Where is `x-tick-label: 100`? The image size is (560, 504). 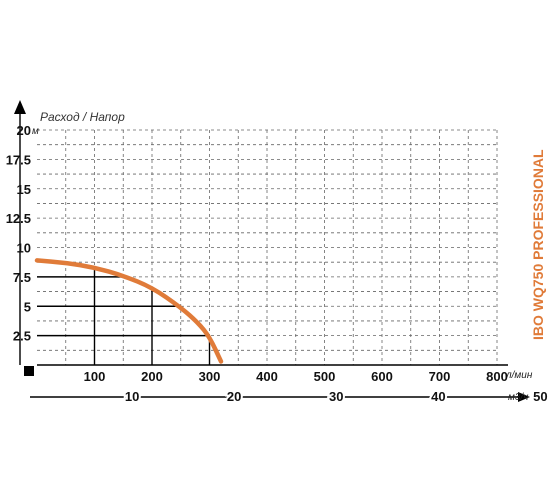 x-tick-label: 100 is located at coordinates (95, 376).